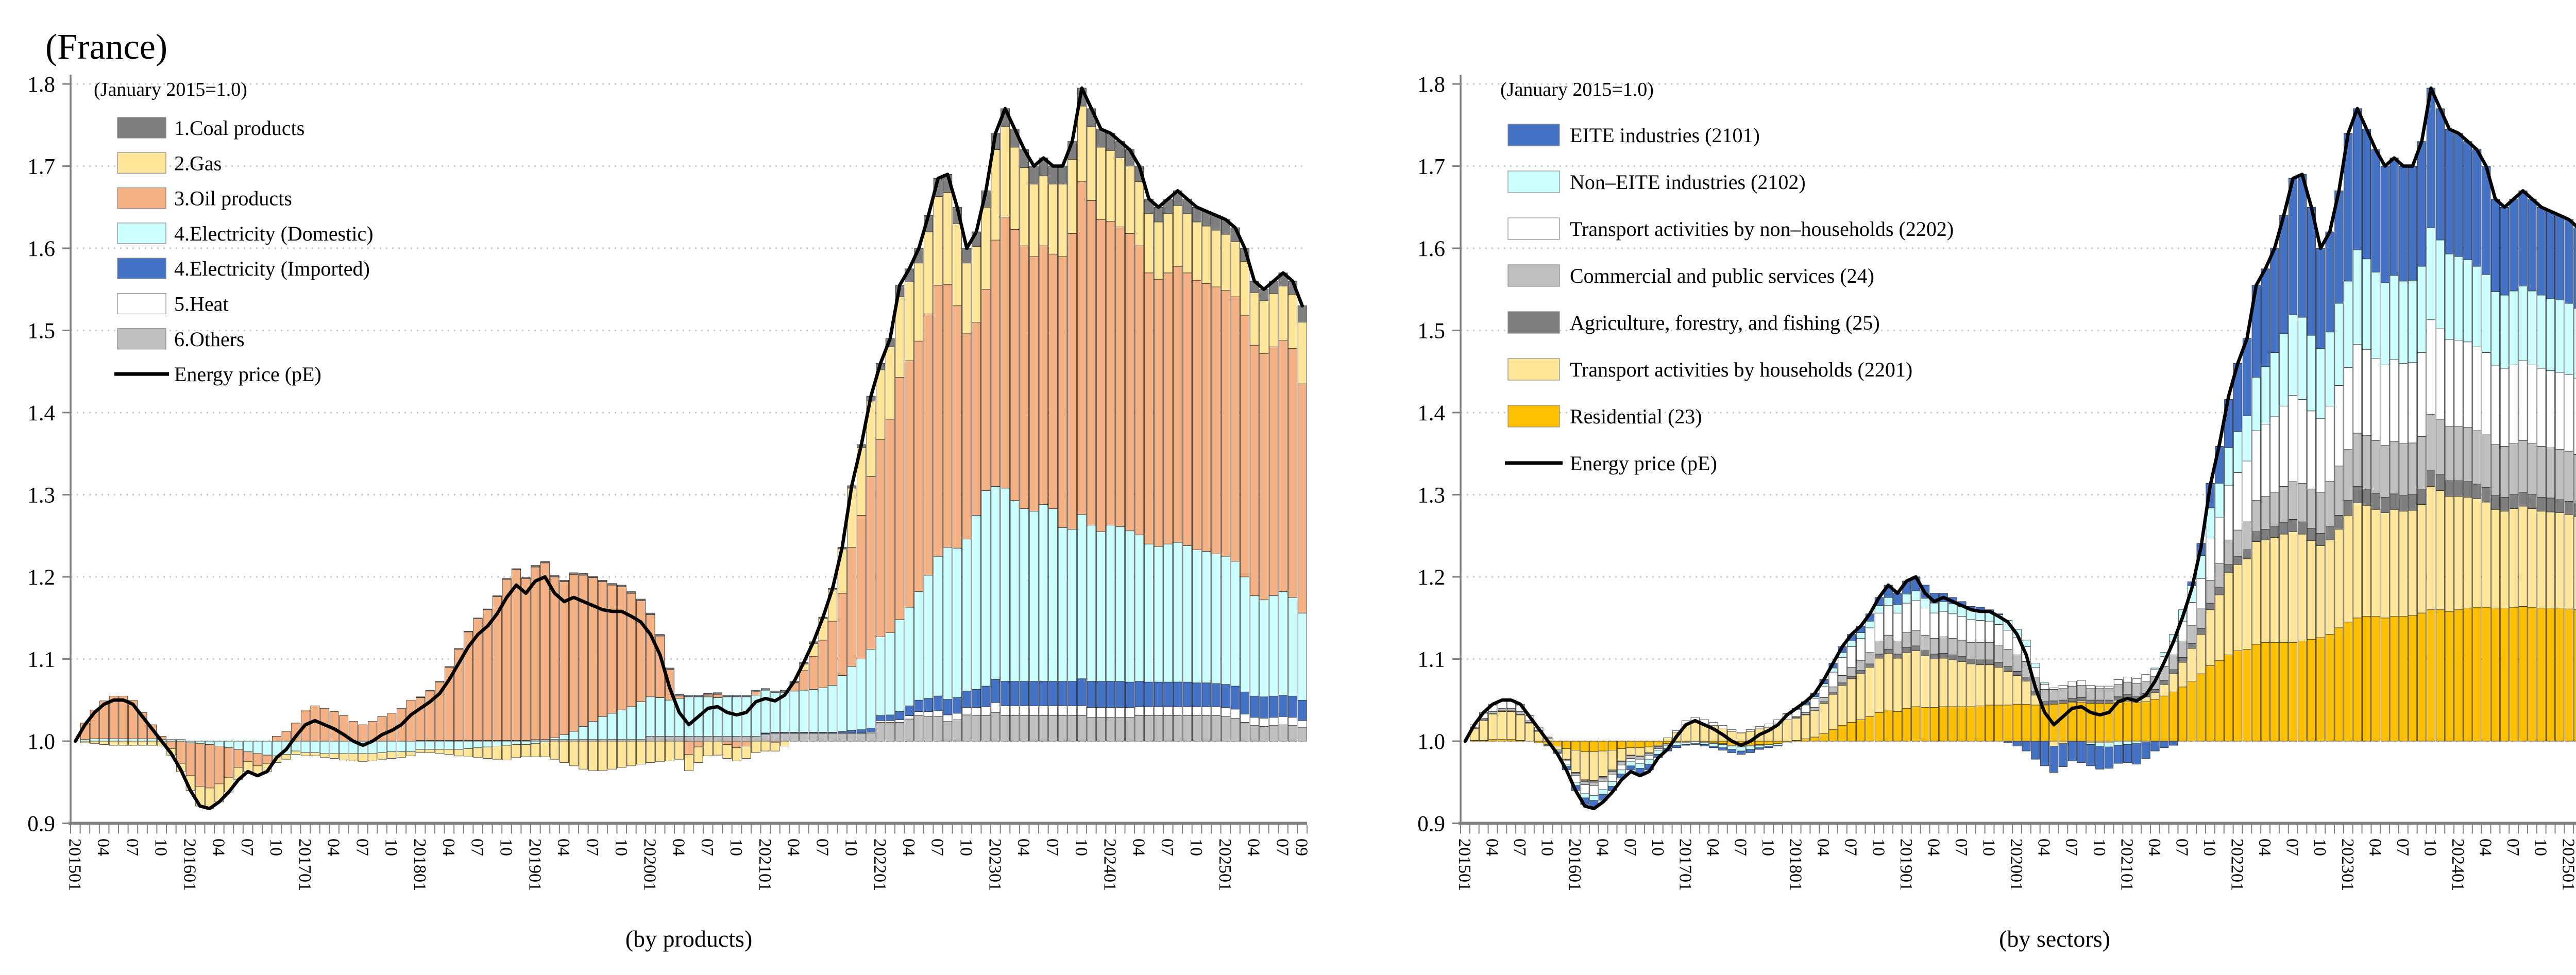 The width and height of the screenshot is (2576, 975). Describe the element at coordinates (1533, 135) in the screenshot. I see `legend-swatch` at that location.